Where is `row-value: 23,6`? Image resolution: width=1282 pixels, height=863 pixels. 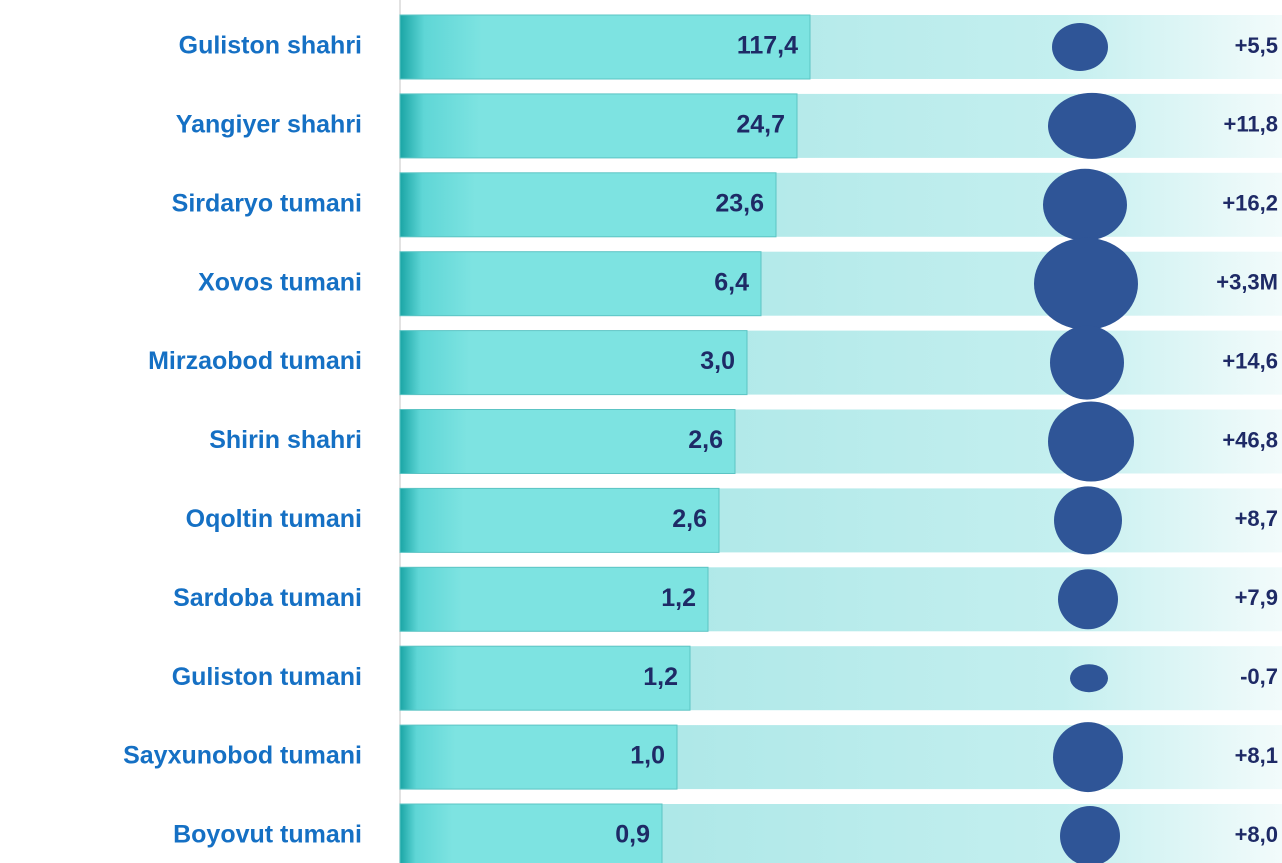 row-value: 23,6 is located at coordinates (739, 203).